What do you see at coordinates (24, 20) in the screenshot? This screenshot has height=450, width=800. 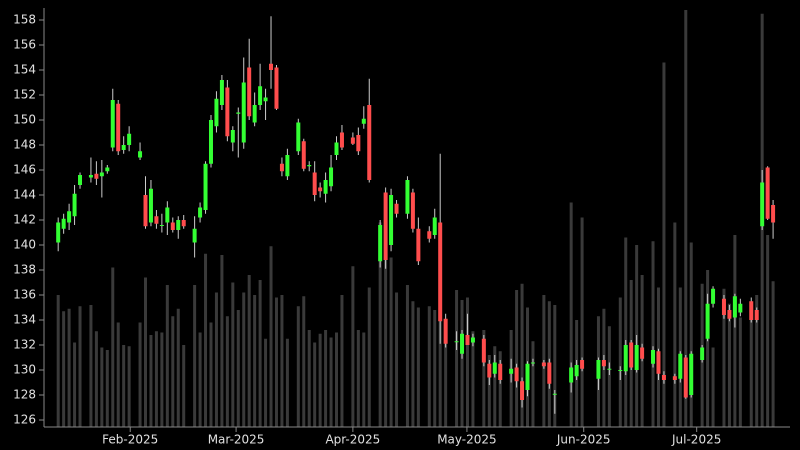 I see `y-tick-label: 158` at bounding box center [24, 20].